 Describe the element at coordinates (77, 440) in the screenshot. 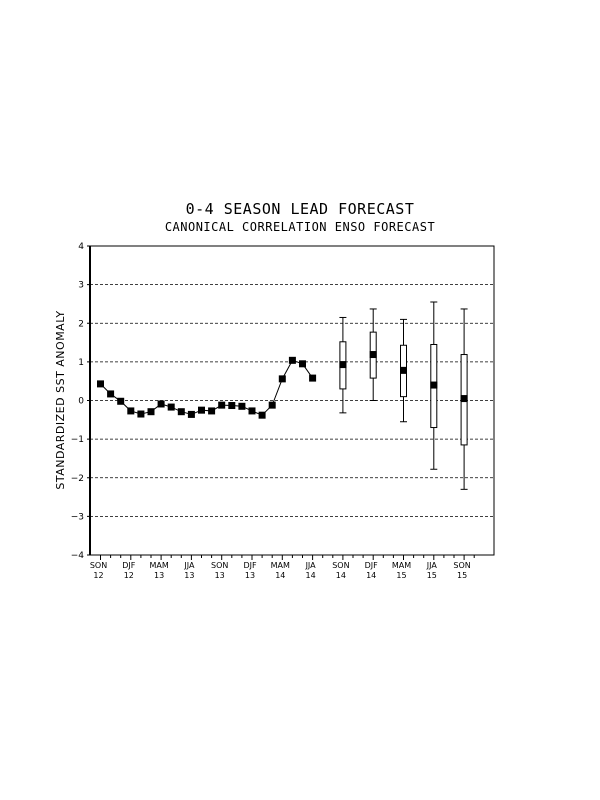

I see `y-tick-label: −1` at that location.